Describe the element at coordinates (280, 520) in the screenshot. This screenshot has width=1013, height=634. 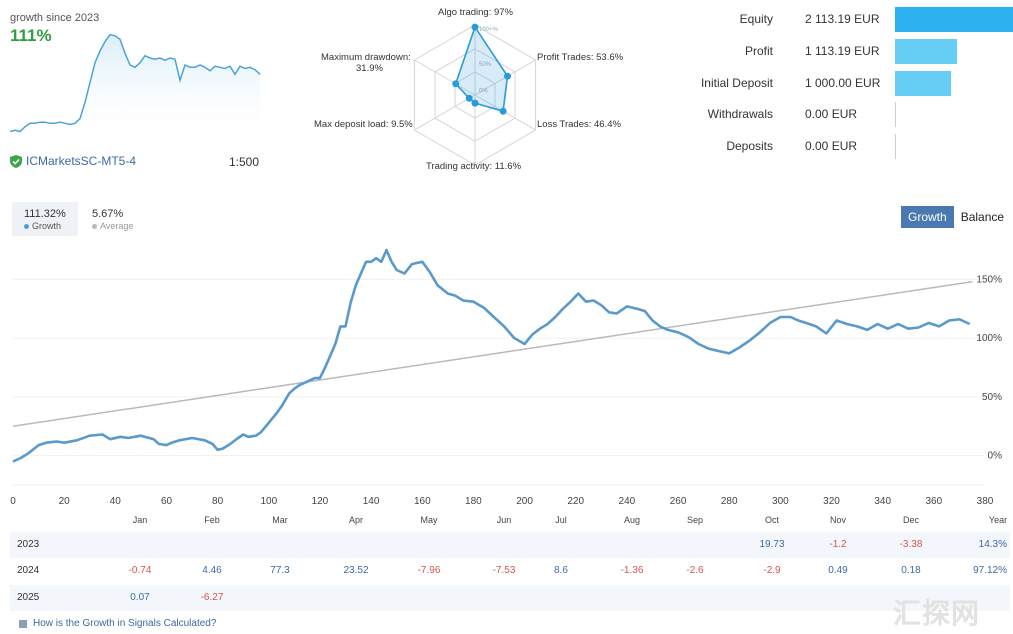
I see `month-header: Mar` at that location.